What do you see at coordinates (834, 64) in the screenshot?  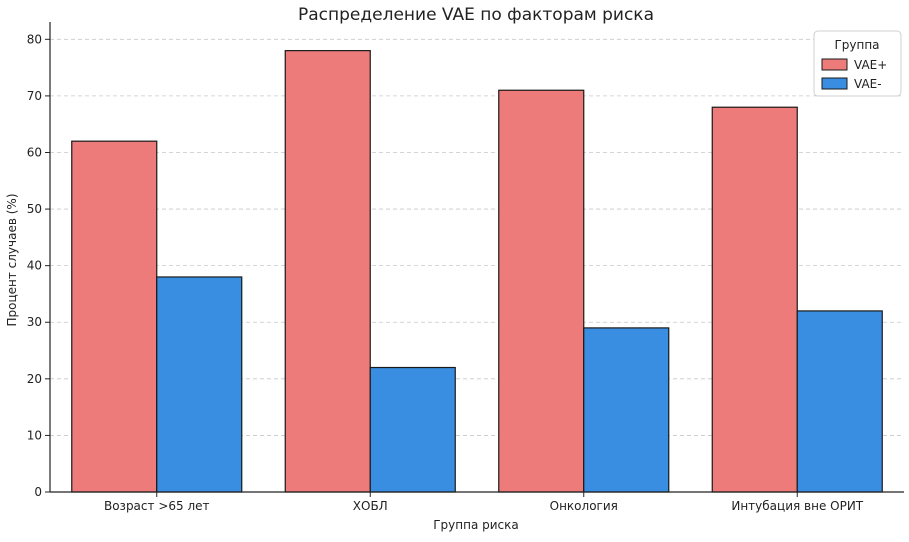 I see `legend-swatch-vae-plus` at bounding box center [834, 64].